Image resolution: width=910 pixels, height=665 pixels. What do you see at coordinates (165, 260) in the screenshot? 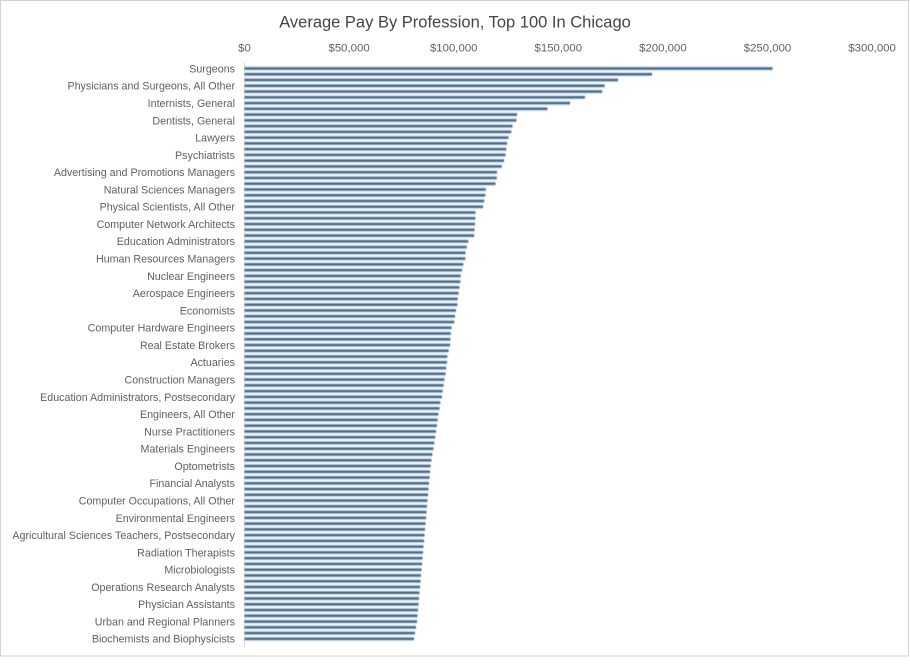
I see `svg-text: Human Resources Managers` at bounding box center [165, 260].